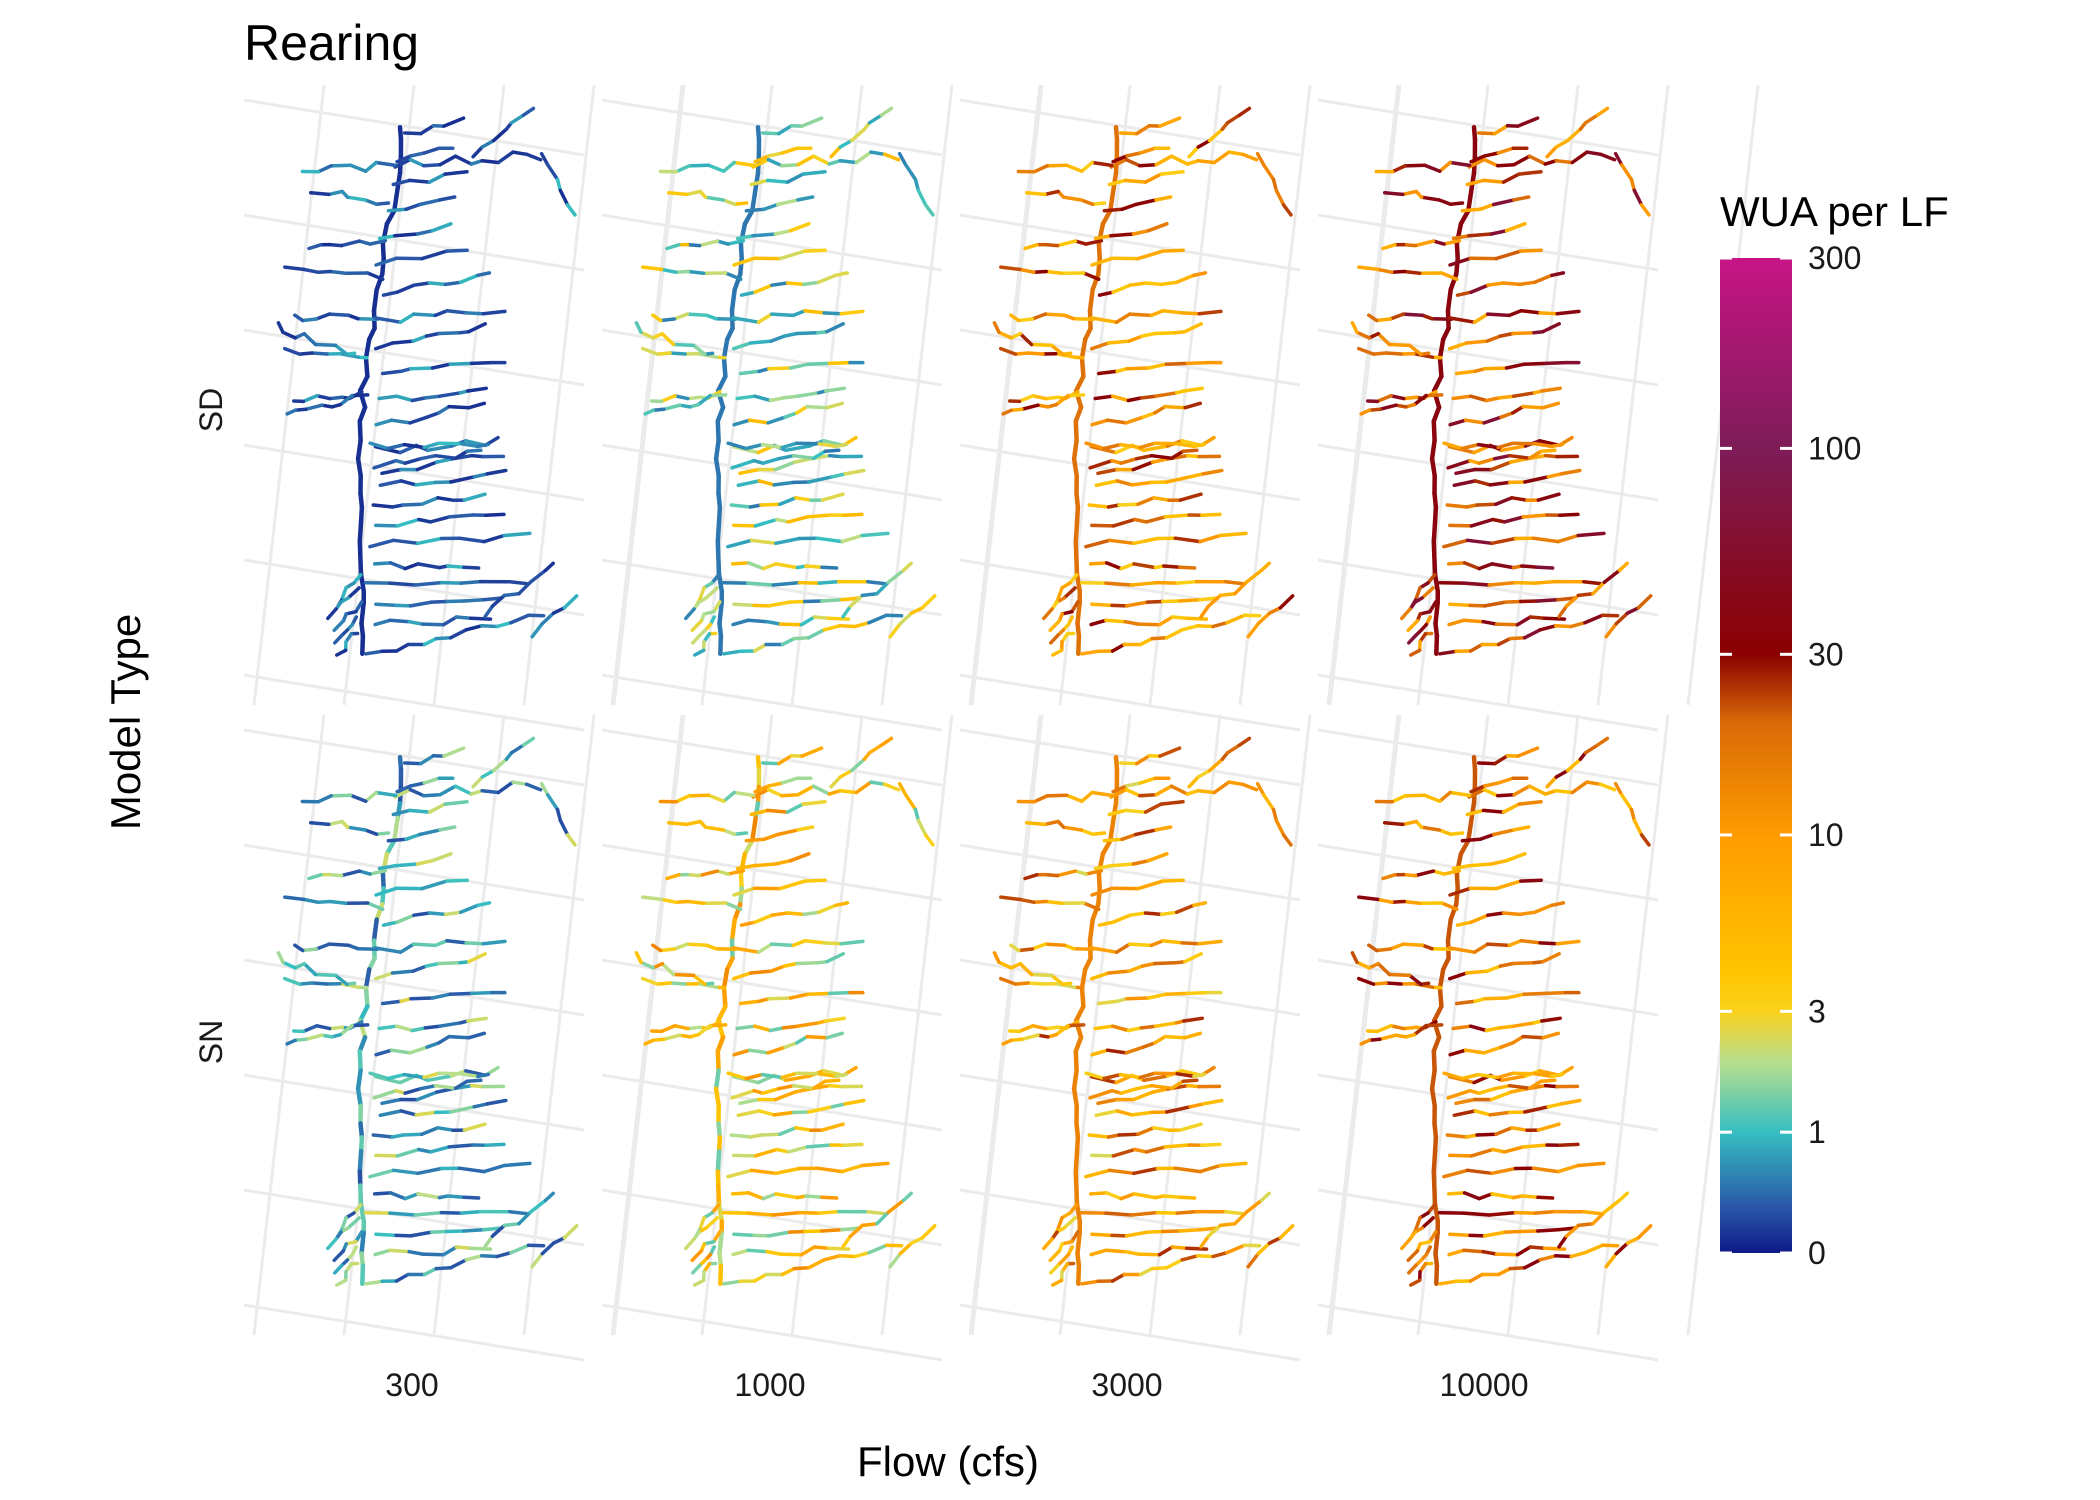 This screenshot has width=2100, height=1500. Describe the element at coordinates (647, 1025) in the screenshot. I see `graticule-meridian` at that location.